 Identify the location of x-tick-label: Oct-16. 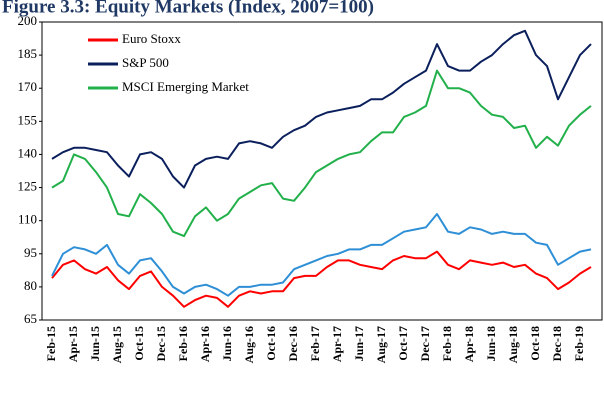
(271, 343).